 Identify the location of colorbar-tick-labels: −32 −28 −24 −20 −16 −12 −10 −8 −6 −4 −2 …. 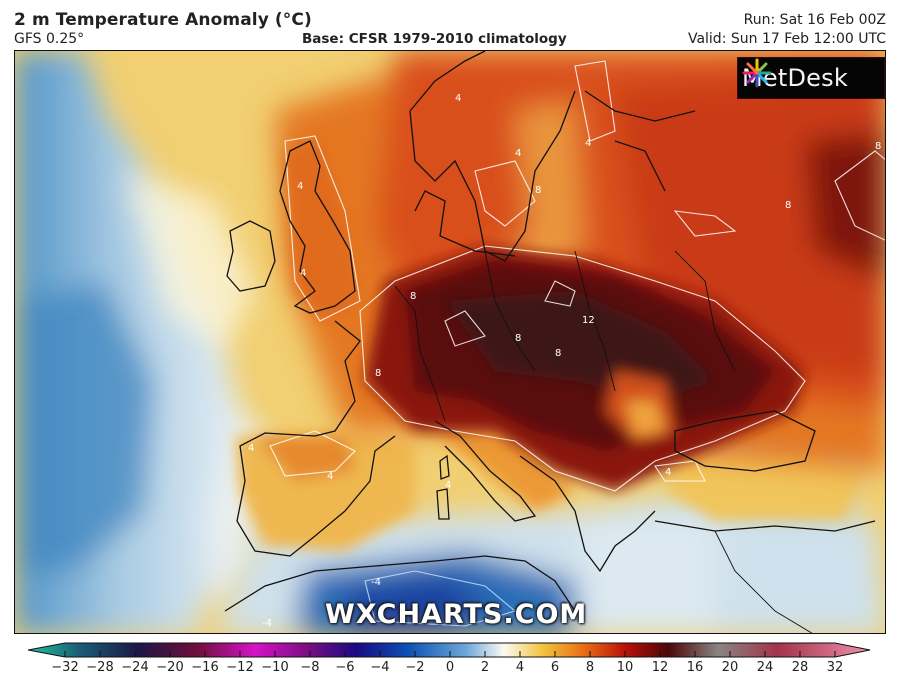
(450, 669).